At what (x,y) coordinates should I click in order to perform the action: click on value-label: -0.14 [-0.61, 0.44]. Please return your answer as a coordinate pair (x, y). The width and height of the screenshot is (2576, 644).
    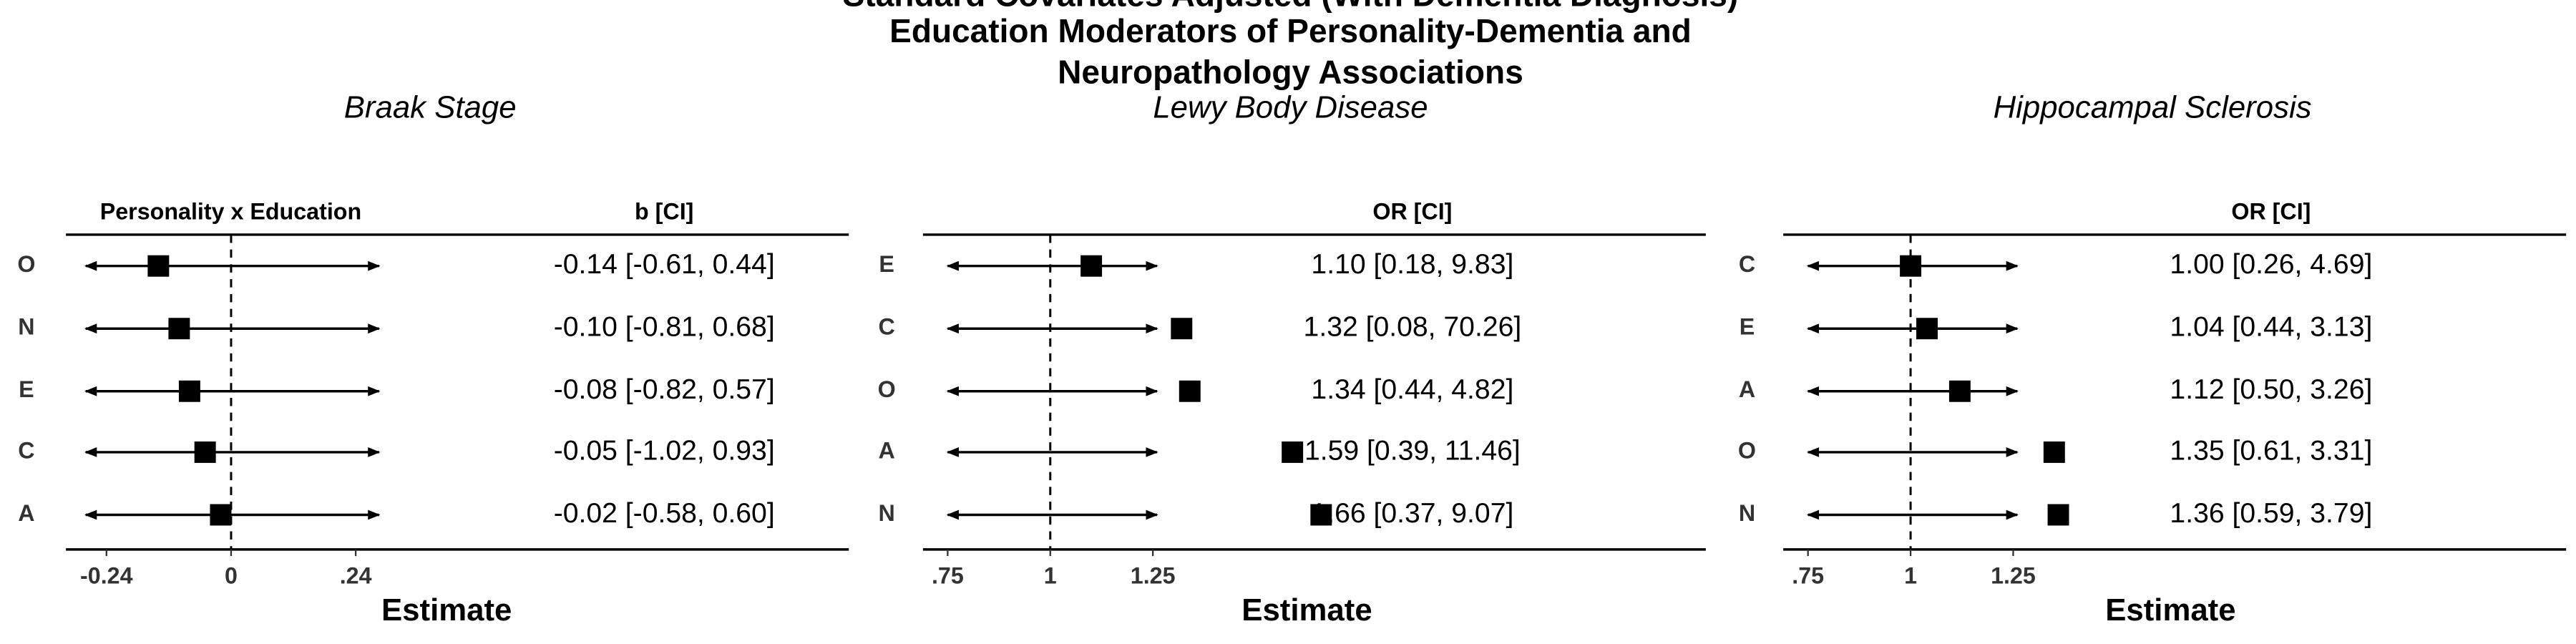
    Looking at the image, I should click on (664, 264).